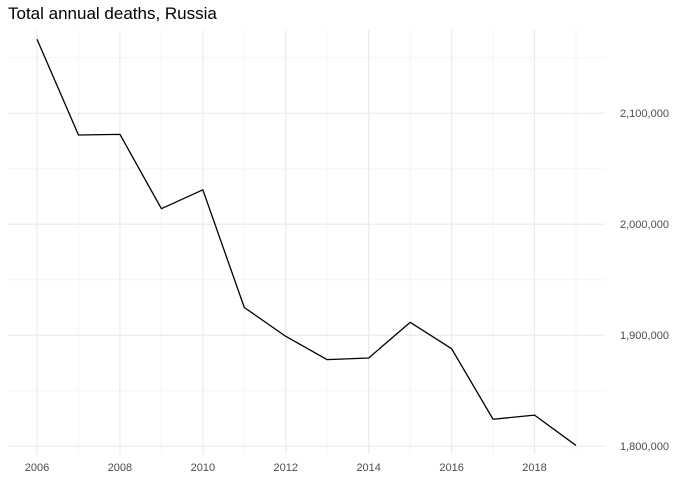 This screenshot has width=700, height=500. I want to click on y-tick-label: 1,800,000, so click(644, 447).